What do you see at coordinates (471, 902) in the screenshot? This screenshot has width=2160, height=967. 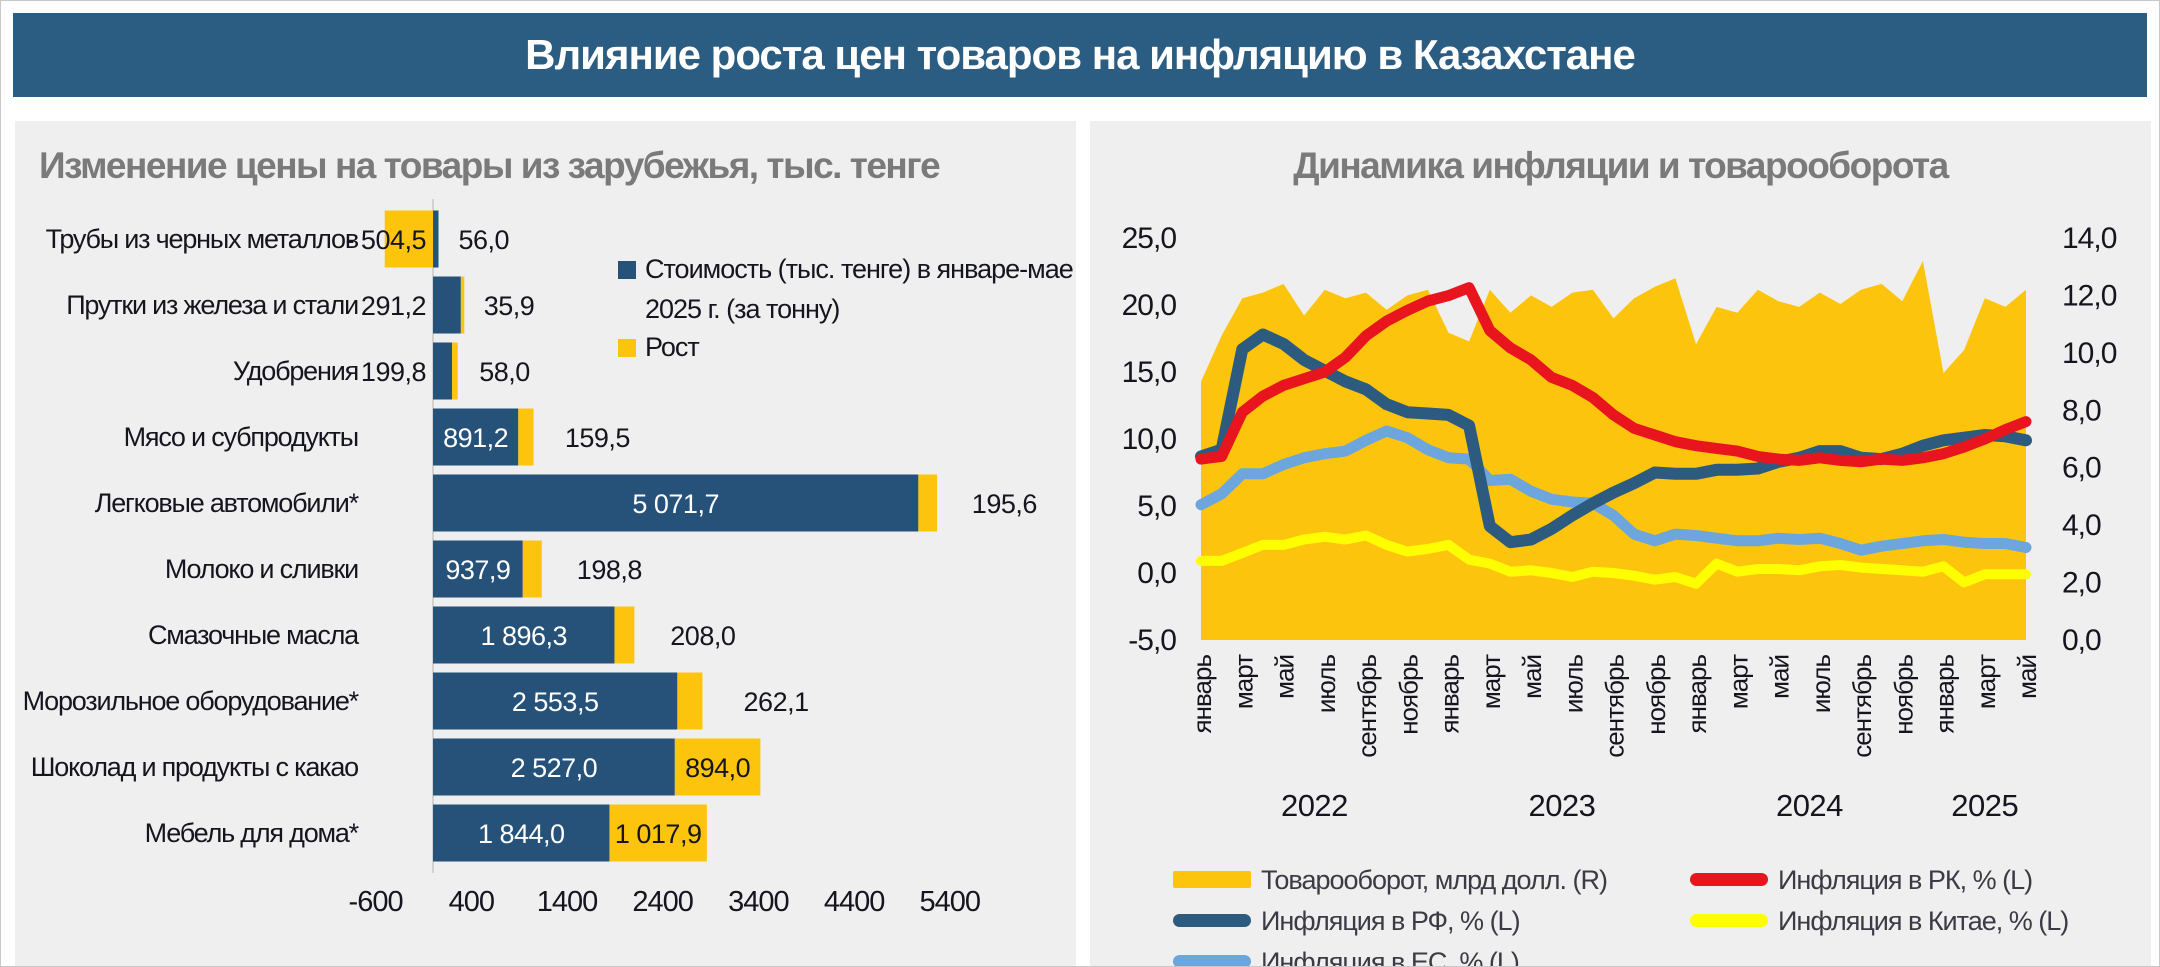 I see `x-axis-tick: 400` at bounding box center [471, 902].